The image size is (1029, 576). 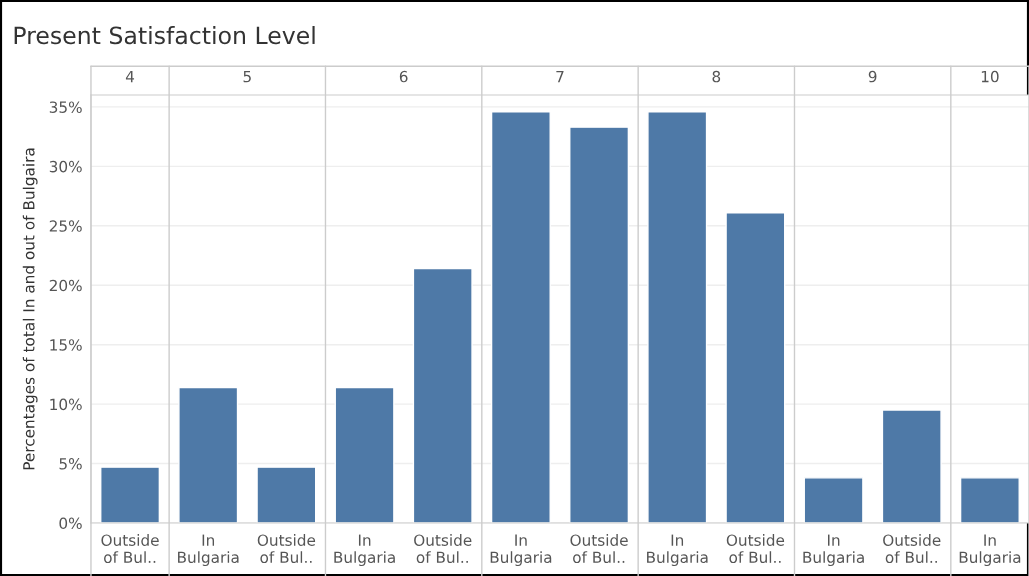 I want to click on y-tick-label: 25%, so click(x=65, y=226).